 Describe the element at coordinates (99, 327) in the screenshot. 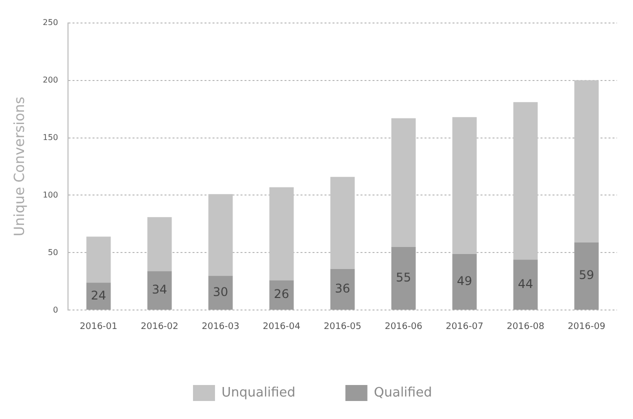

I see `x-tick-label: 2016-01` at that location.